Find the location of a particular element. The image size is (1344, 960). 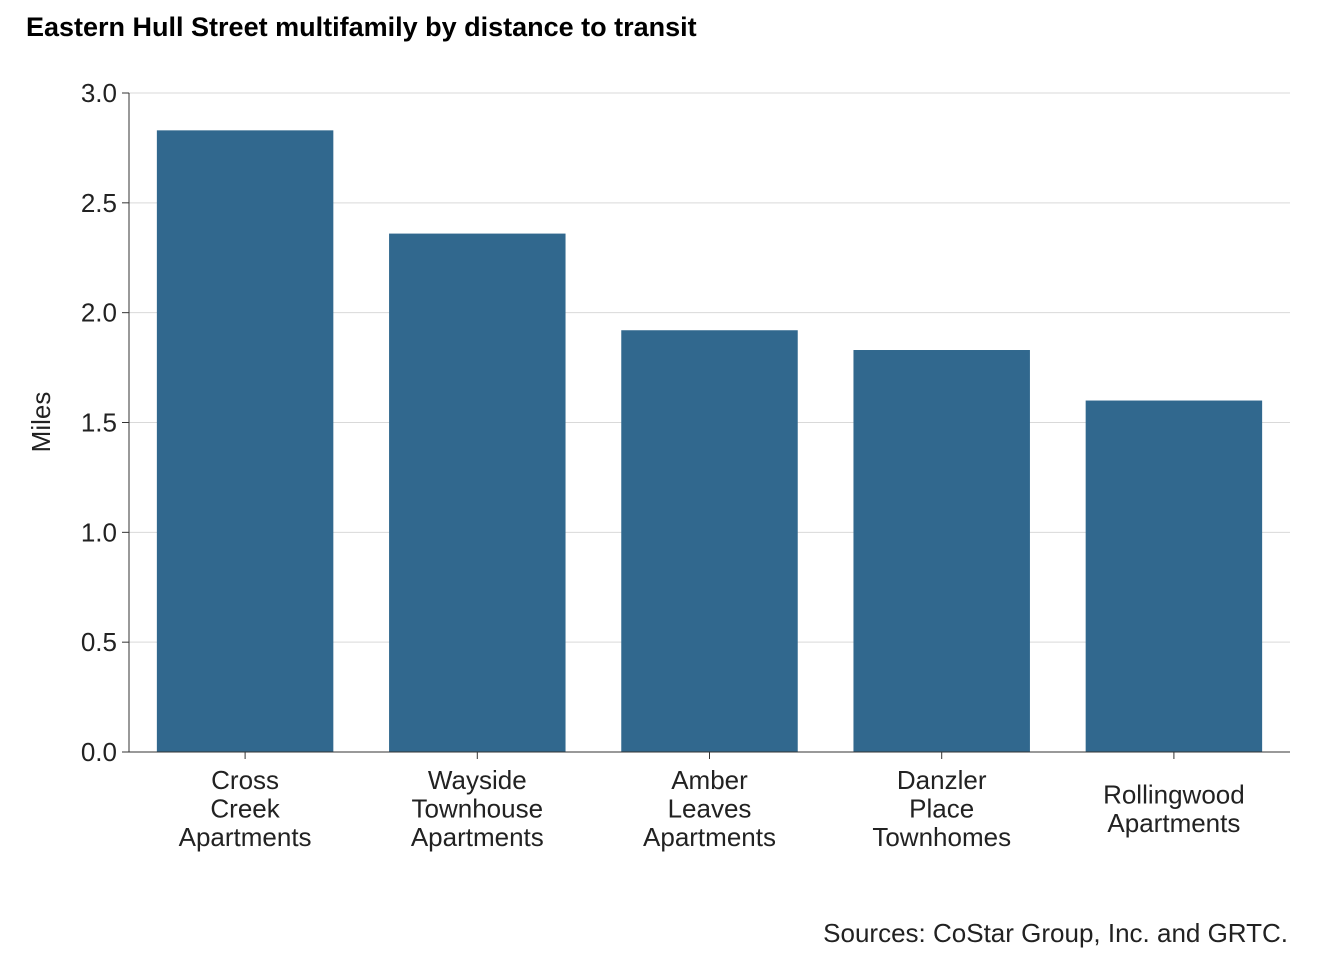

y-tick-label: 1.5 is located at coordinates (99, 423).